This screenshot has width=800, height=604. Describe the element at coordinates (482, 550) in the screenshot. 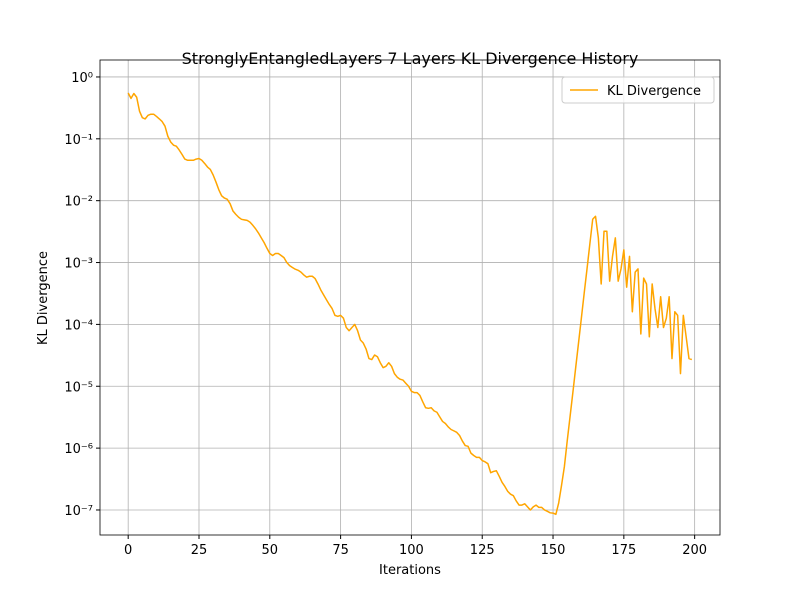

I see `x-tick-label: 125` at that location.